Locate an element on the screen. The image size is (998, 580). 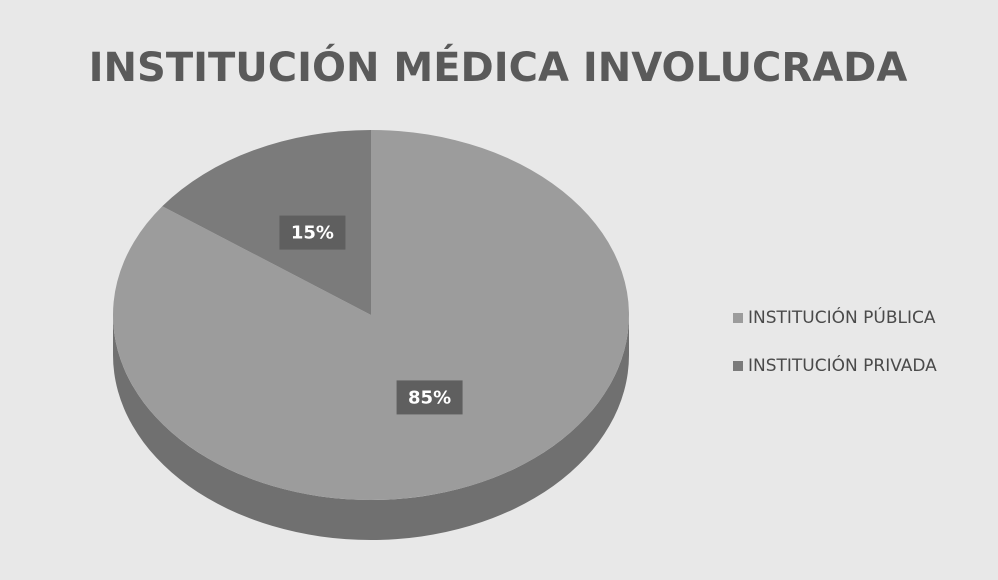
legend-label: INSTITUCIÓN PÚBLICA is located at coordinates (842, 317).